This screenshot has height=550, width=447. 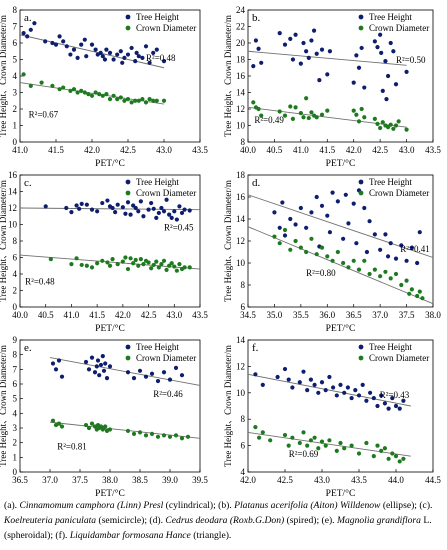 What do you see at coordinates (361, 193) in the screenshot?
I see `legend-marker` at bounding box center [361, 193].